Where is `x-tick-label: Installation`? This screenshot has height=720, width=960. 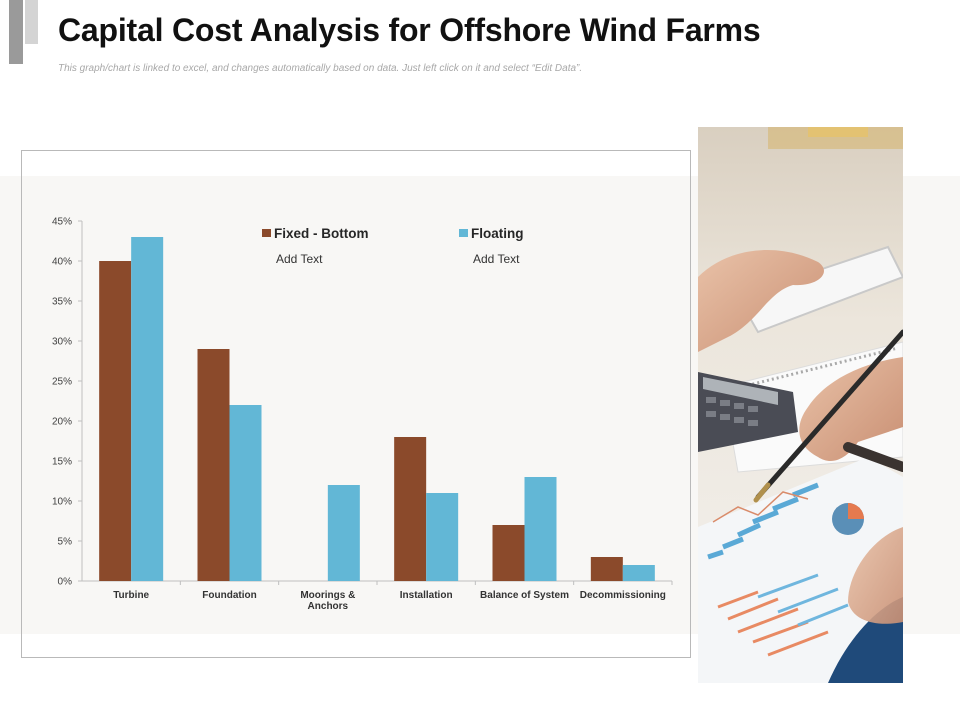 x-tick-label: Installation is located at coordinates (426, 595).